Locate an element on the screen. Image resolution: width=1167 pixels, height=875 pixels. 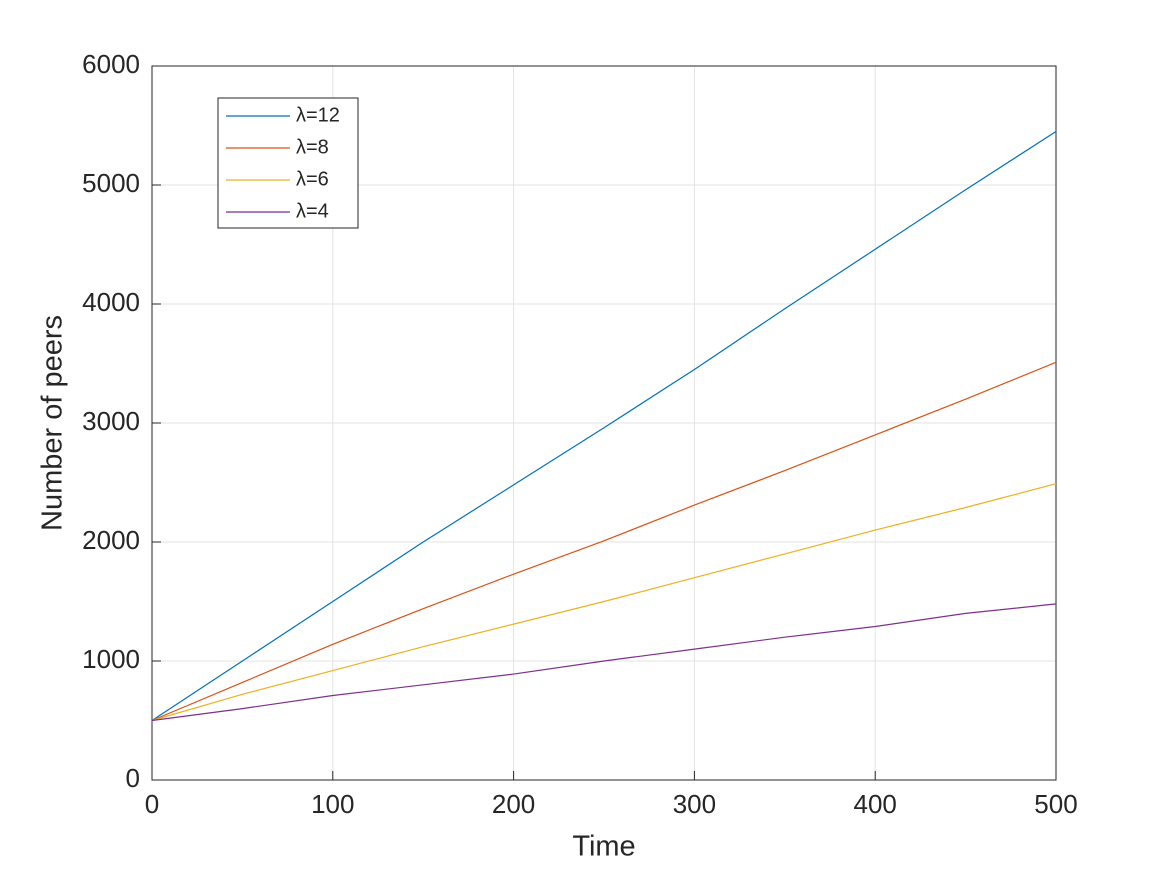
y-tick-label: 6000 is located at coordinates (111, 64).